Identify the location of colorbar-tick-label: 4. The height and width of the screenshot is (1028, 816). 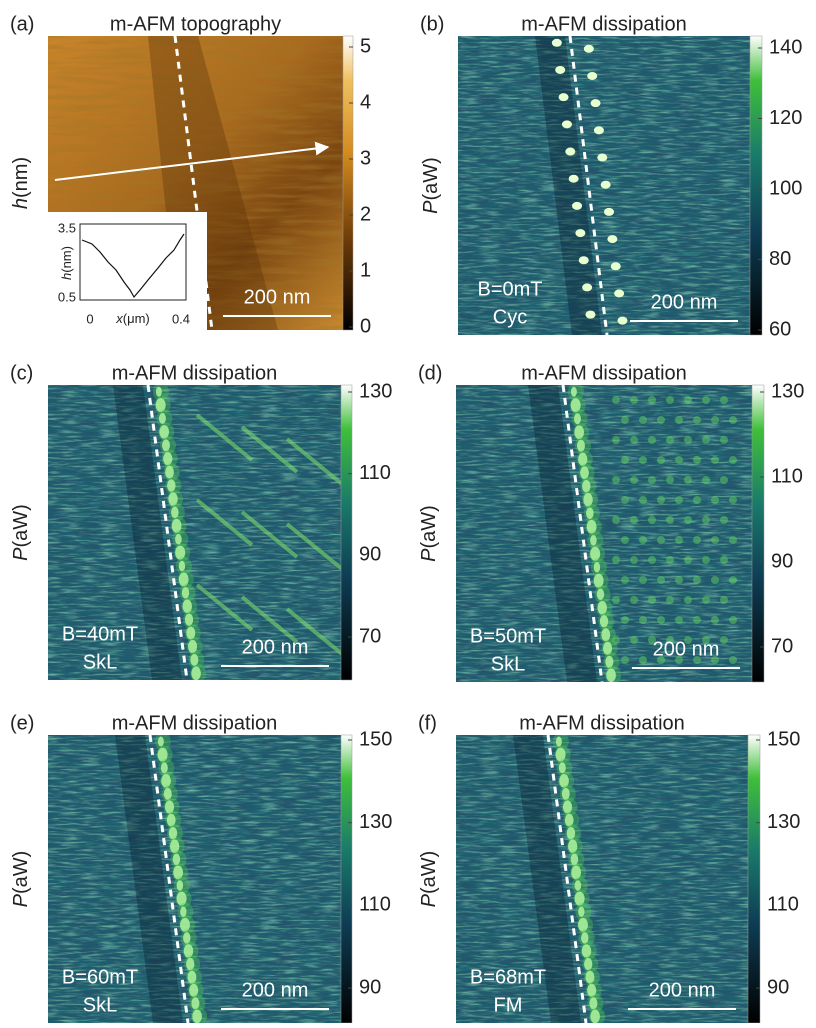
(365, 102).